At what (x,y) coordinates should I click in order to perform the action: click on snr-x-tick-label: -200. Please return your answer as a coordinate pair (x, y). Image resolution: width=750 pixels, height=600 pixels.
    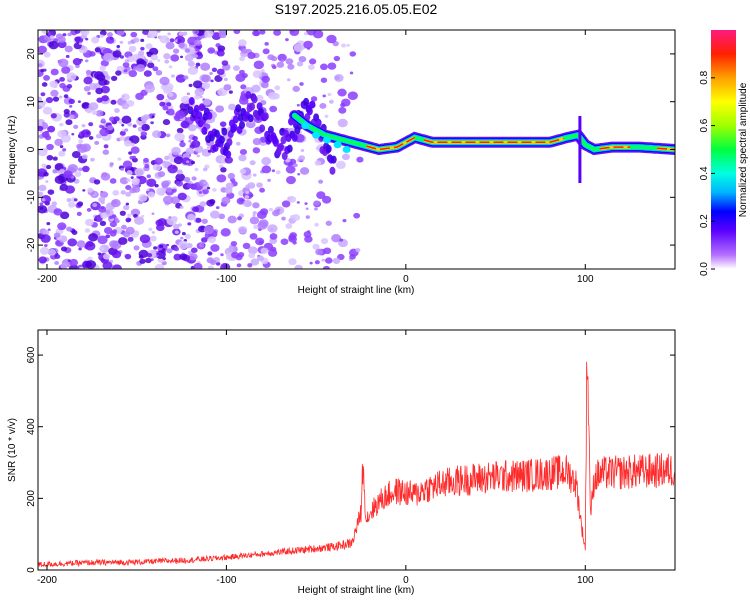
    Looking at the image, I should click on (47, 580).